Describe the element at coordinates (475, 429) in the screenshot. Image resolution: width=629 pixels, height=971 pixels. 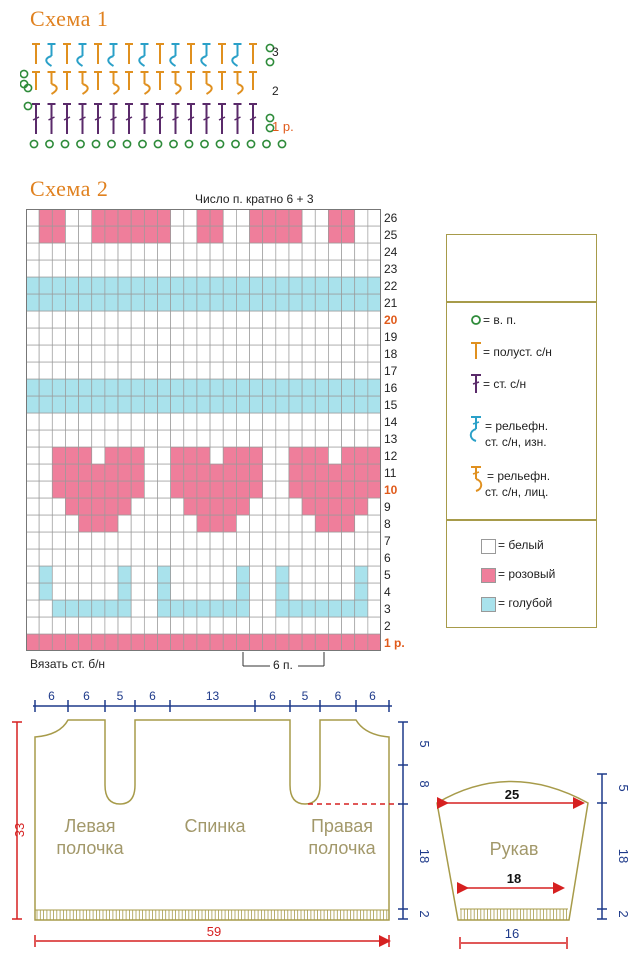
I see `relief-back-icon` at that location.